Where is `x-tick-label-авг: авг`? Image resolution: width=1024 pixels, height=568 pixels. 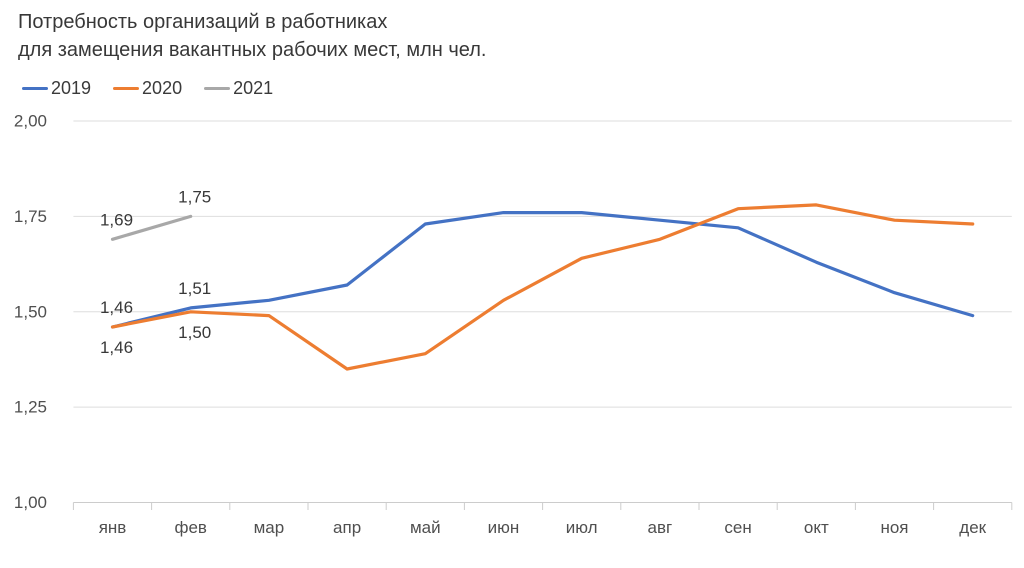
x-tick-label-авг: авг is located at coordinates (660, 527).